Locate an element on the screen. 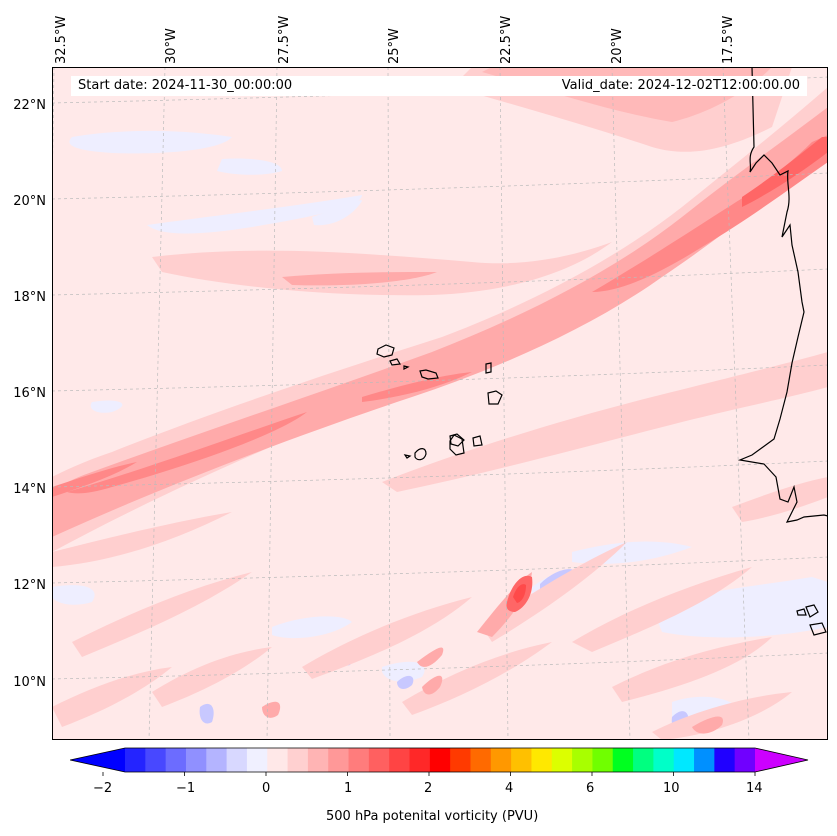  colorbar-title: 500 hPa potenital vorticity (PVU) is located at coordinates (432, 816).